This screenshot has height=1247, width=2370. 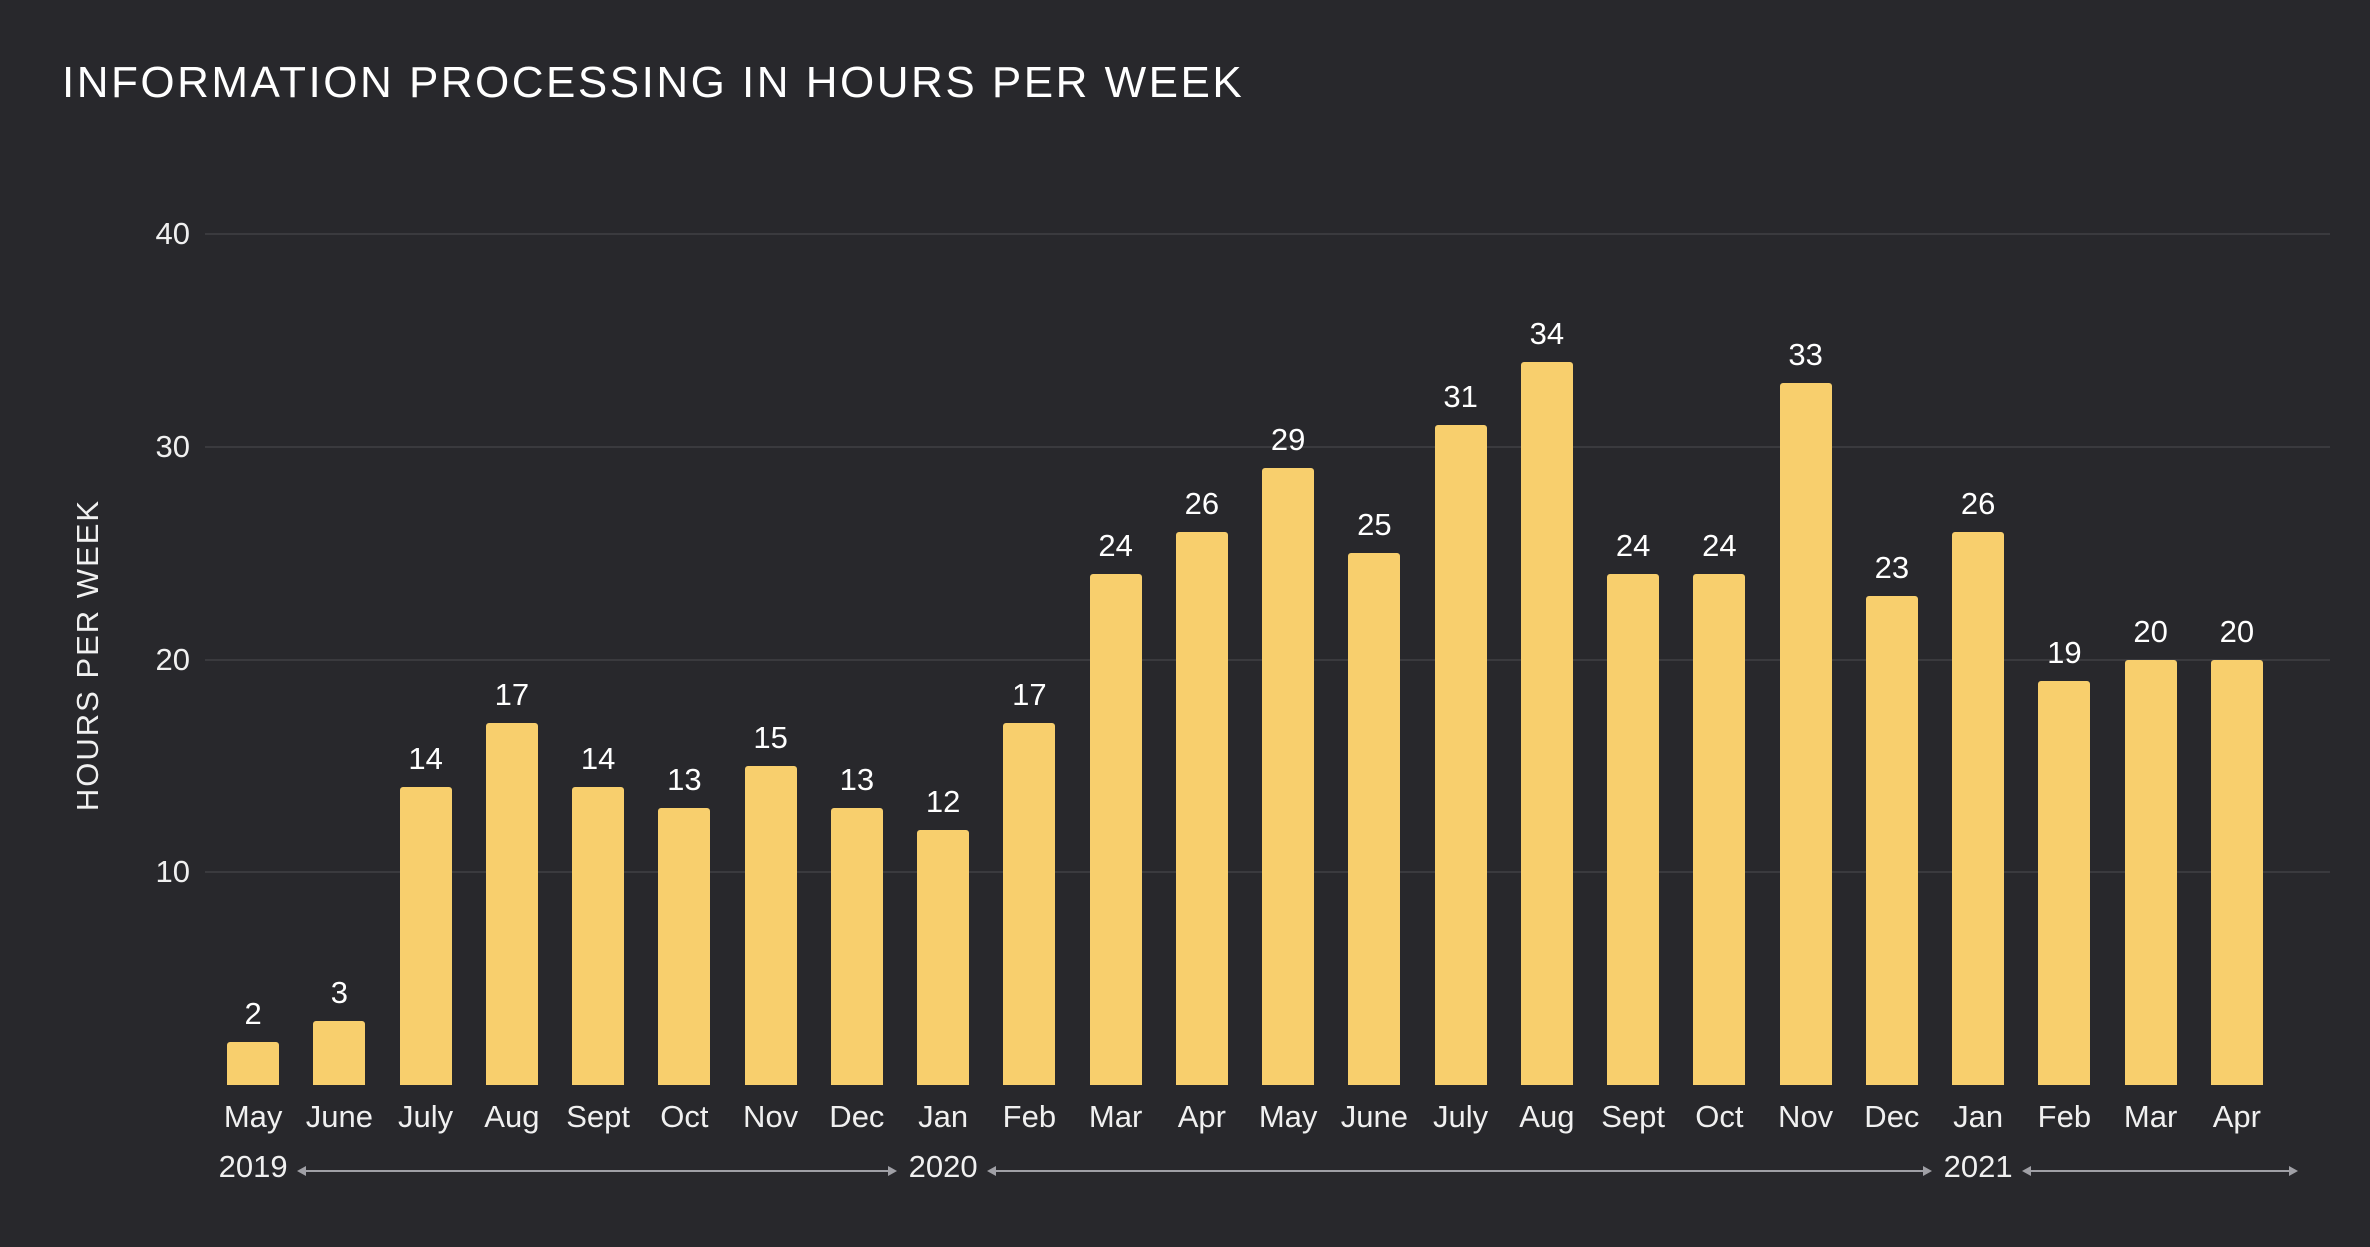 I want to click on y-tick-label: 10, so click(x=172, y=872).